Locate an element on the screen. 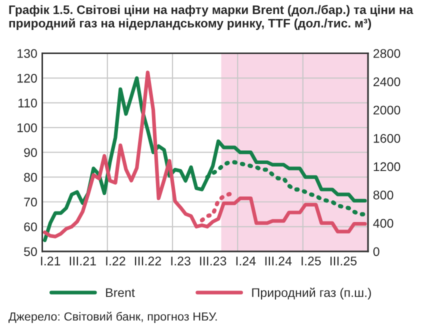 The image size is (423, 333). legend-label: Brent is located at coordinates (120, 293).